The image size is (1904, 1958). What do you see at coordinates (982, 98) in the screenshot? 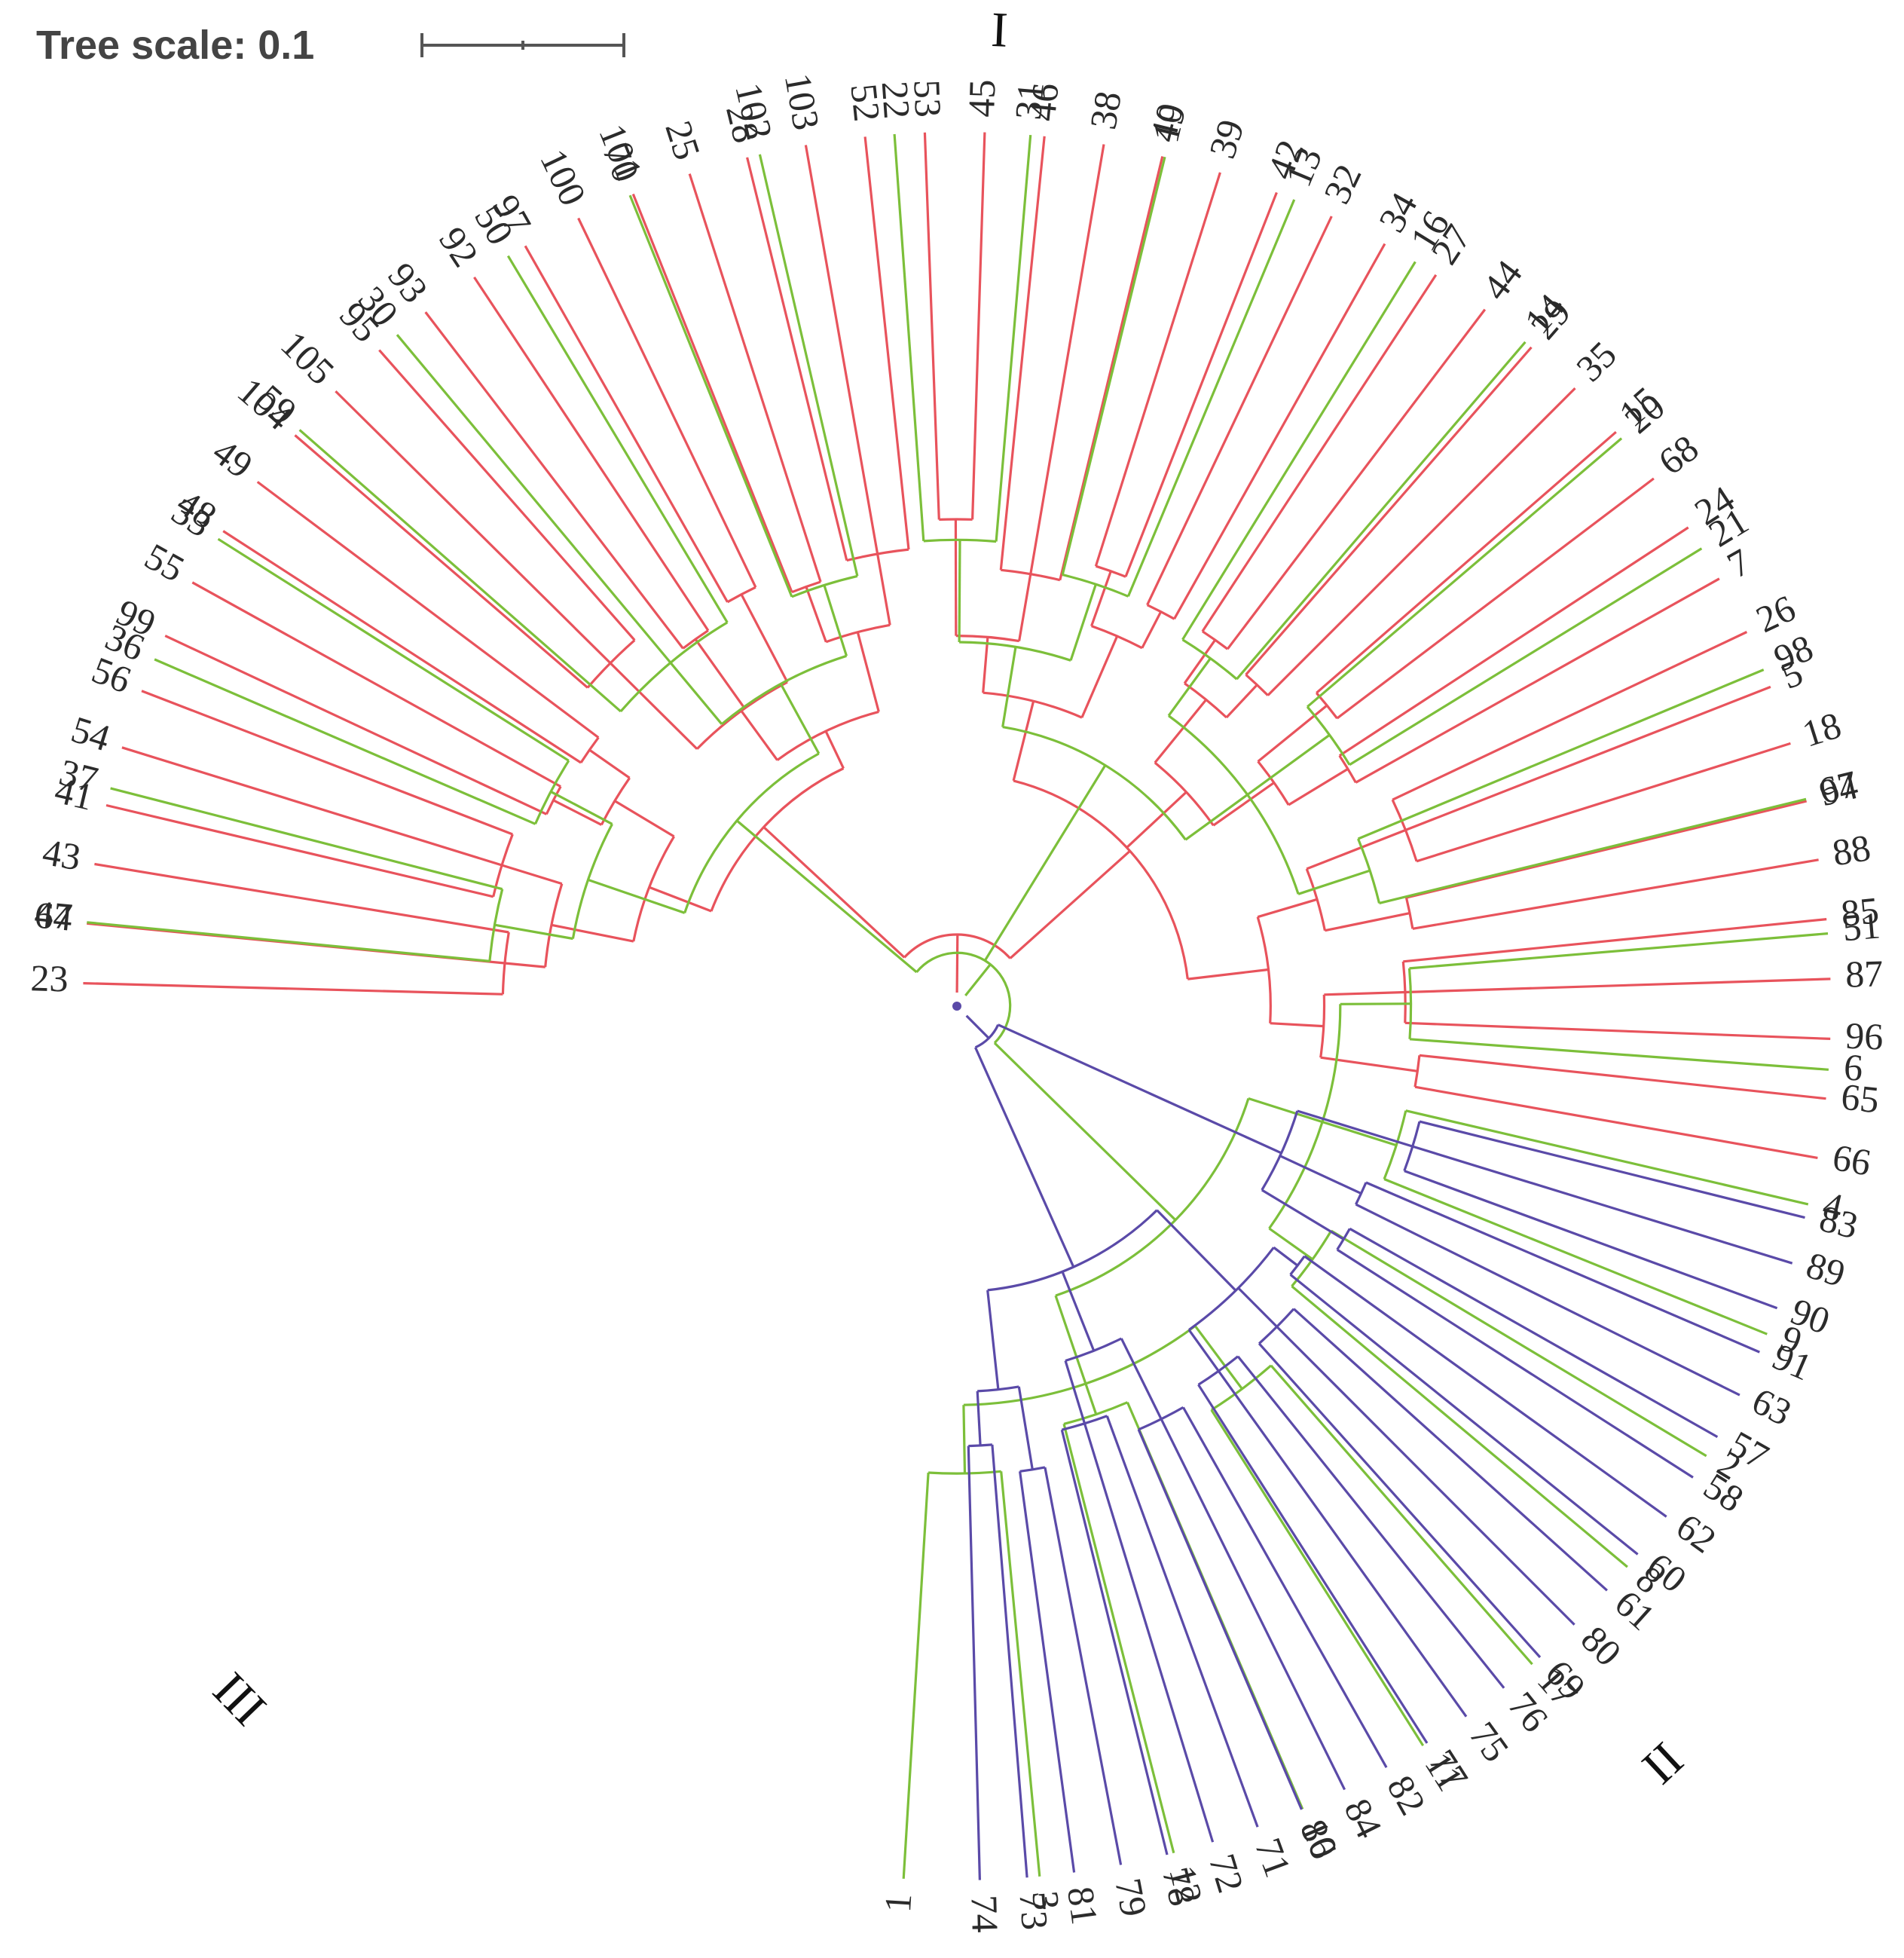
I see `leaf-label: 45` at bounding box center [982, 98].